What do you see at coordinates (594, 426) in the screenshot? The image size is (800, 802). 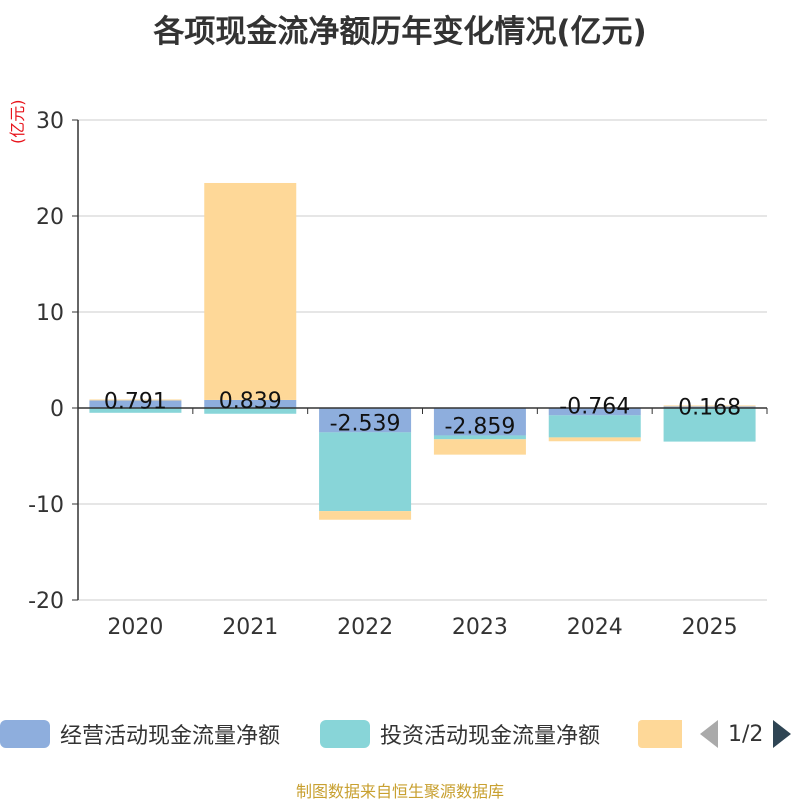 I see `bar-investing-2024` at bounding box center [594, 426].